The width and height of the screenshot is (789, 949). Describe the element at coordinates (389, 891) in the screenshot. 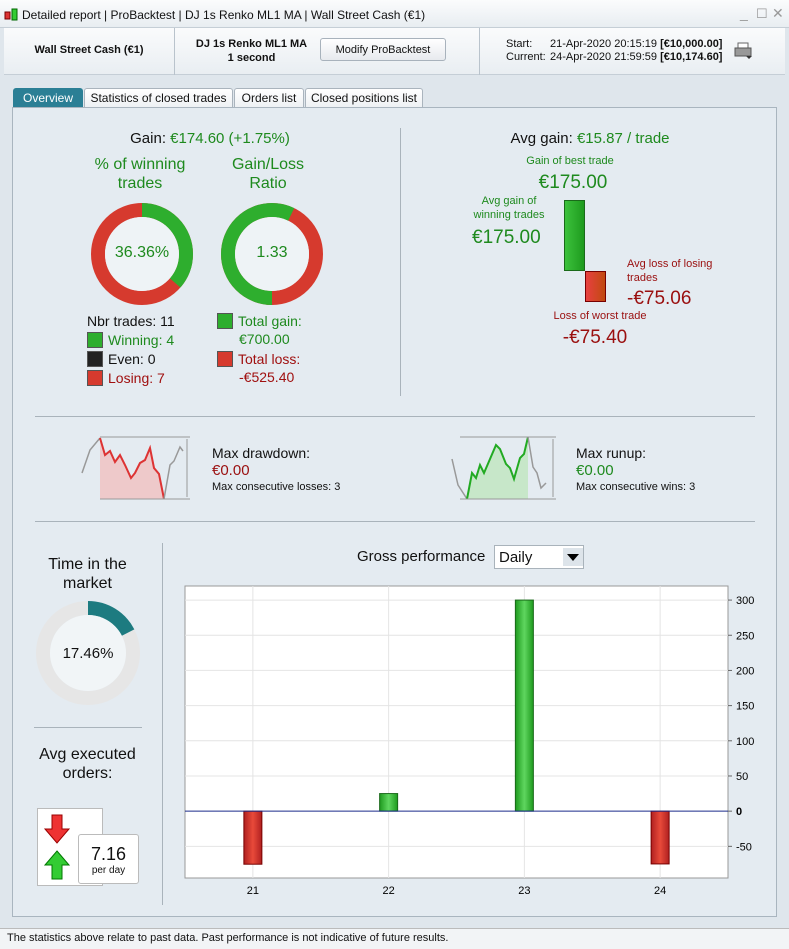

I see `x-tick-label: 22` at that location.